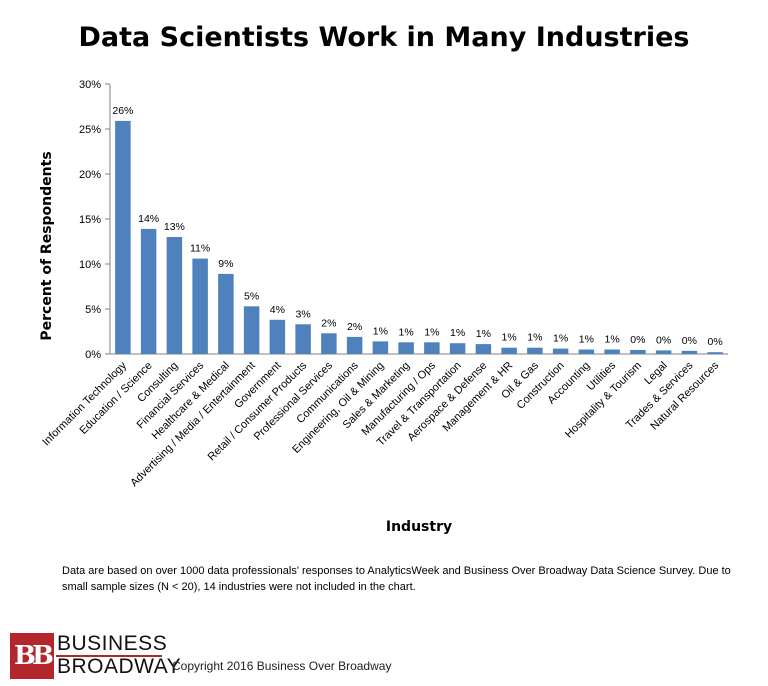  What do you see at coordinates (384, 37) in the screenshot?
I see `chart-title: Data Scientists Work in Many Industries` at bounding box center [384, 37].